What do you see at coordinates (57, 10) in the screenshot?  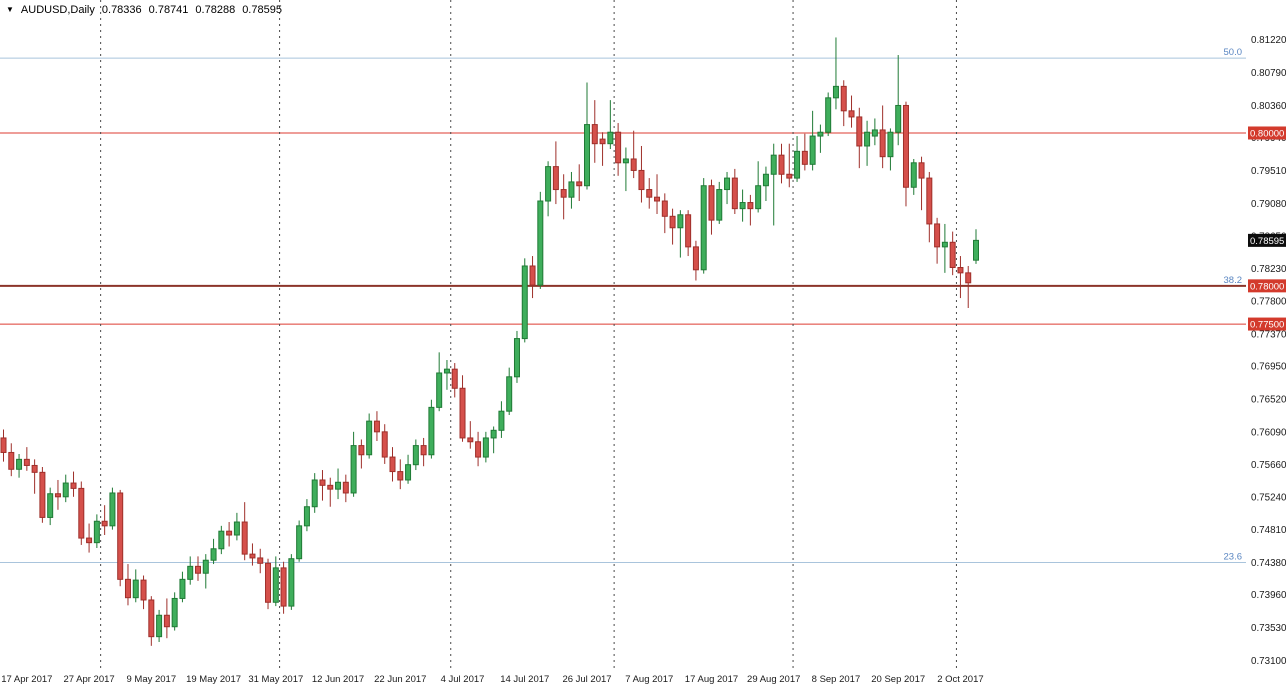 I see `symbol-timeframe-label: AUDUSD,Daily` at bounding box center [57, 10].